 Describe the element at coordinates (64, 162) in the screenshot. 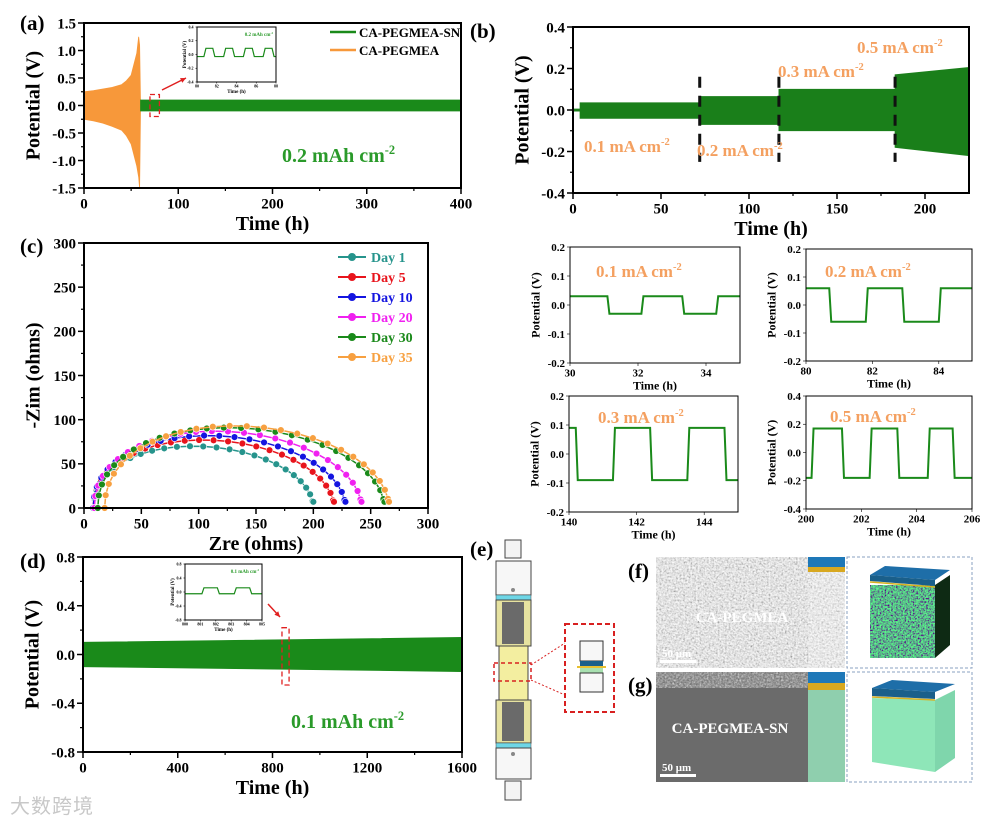

I see `y-tick-label: -1.0` at that location.